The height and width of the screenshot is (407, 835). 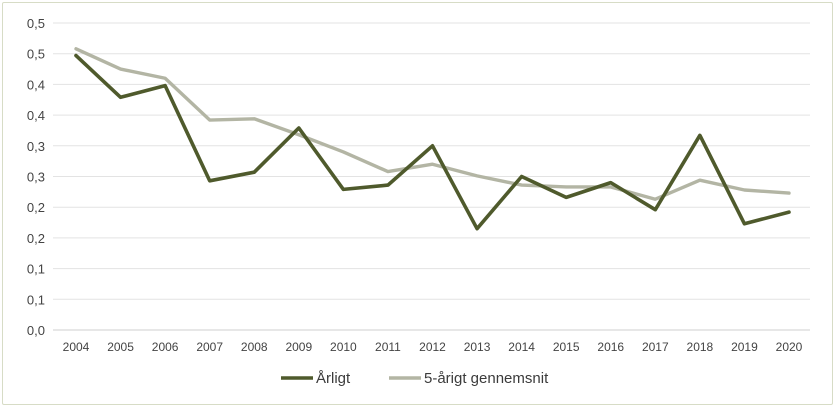 I want to click on x-tick-label: 2019, so click(x=744, y=347).